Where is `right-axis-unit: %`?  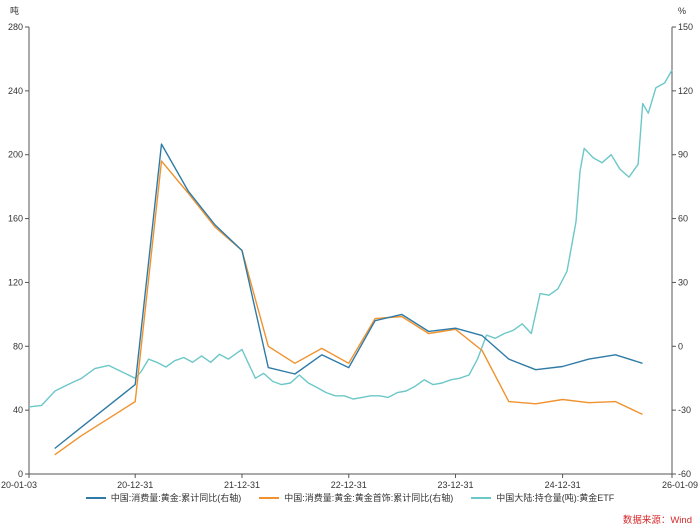 right-axis-unit: % is located at coordinates (682, 11).